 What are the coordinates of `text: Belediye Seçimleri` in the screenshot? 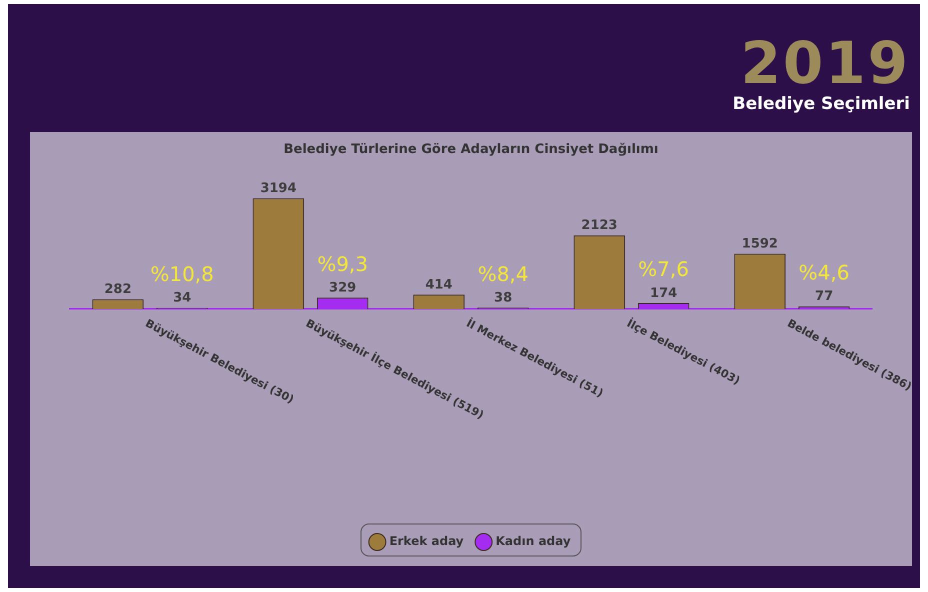 It's located at (821, 104).